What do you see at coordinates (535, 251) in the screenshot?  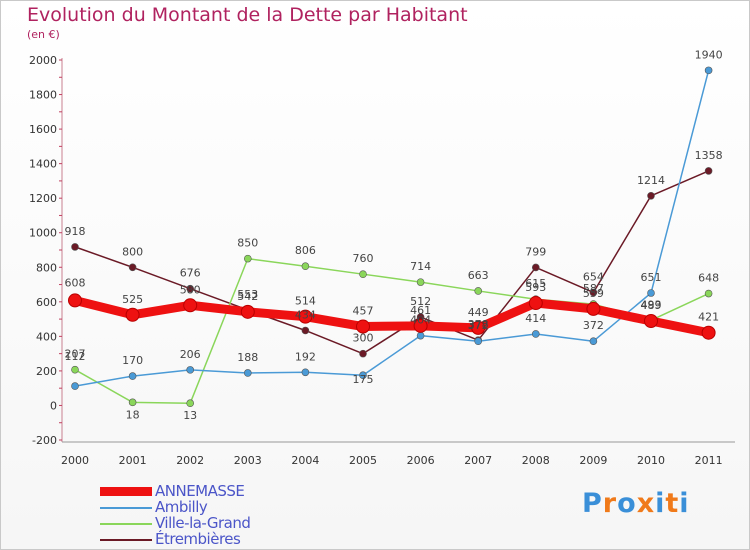 I see `data-label: 799` at bounding box center [535, 251].